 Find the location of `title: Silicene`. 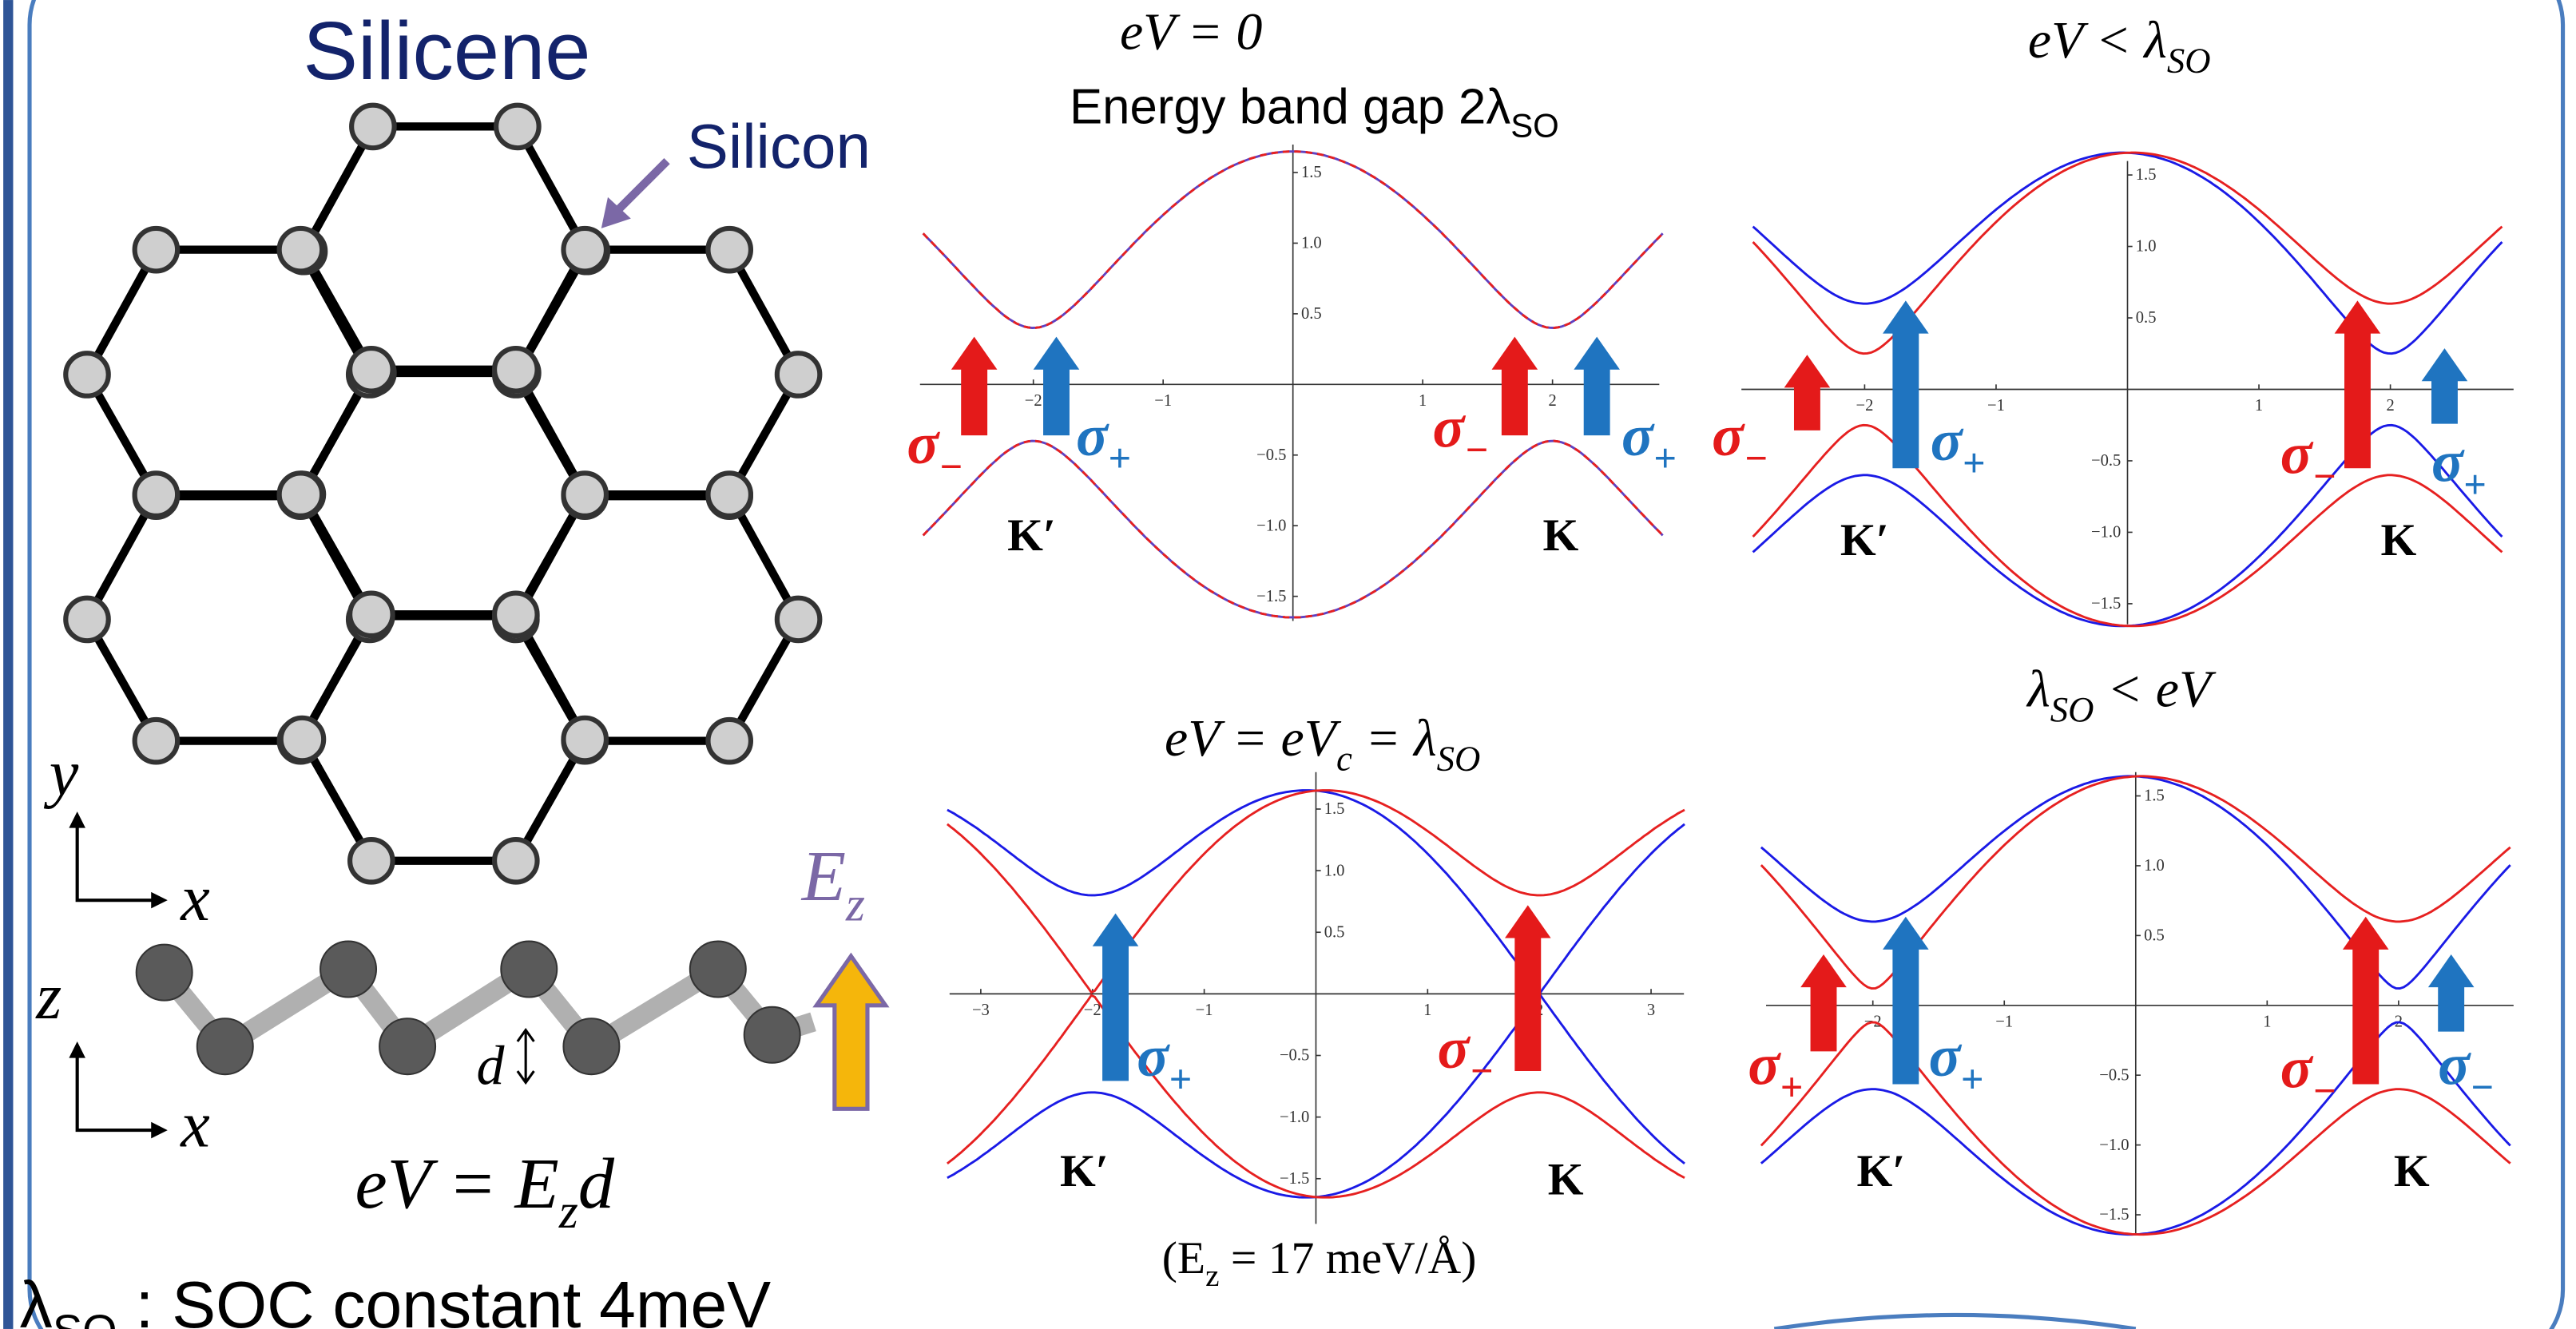

title: Silicene is located at coordinates (447, 51).